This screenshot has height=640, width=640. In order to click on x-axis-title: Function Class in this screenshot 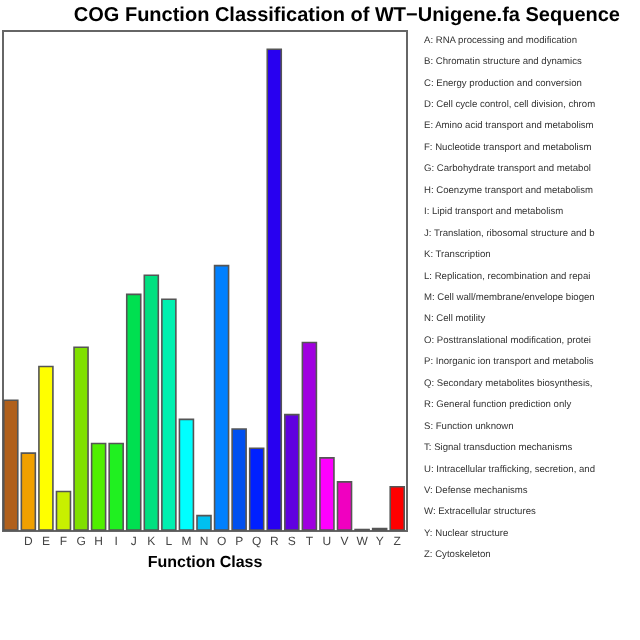, I will do `click(205, 562)`.